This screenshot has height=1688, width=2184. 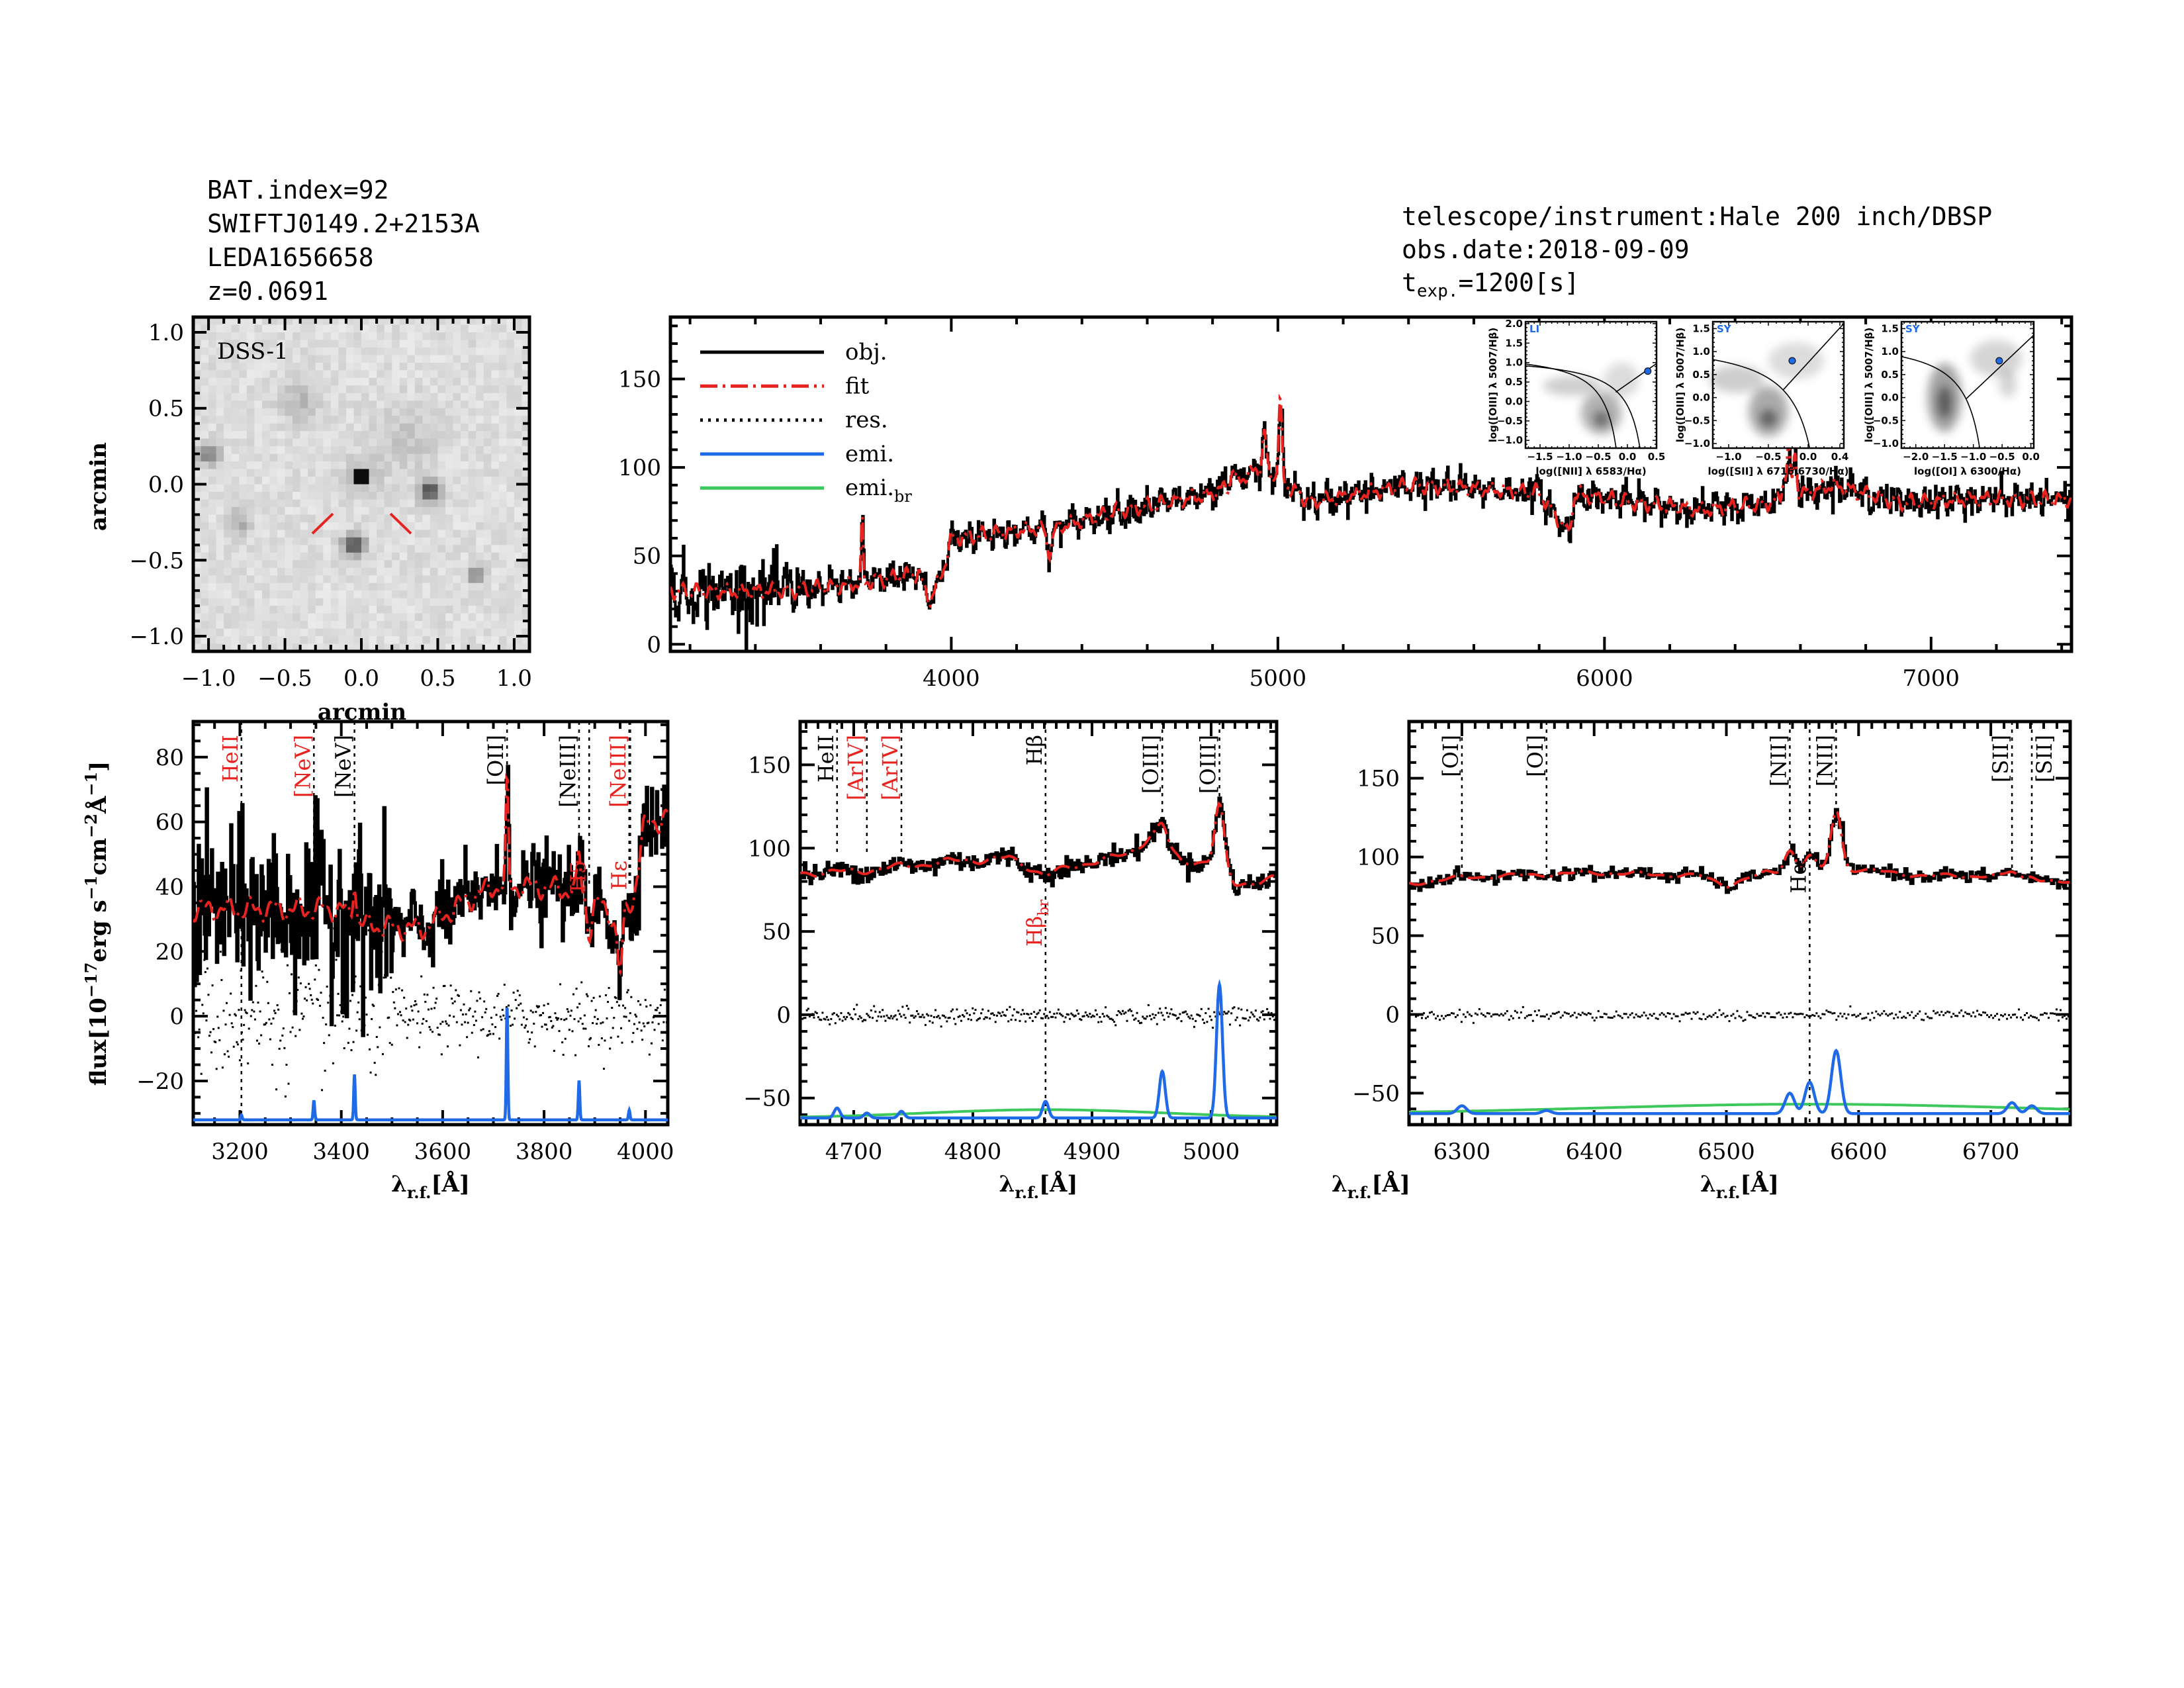 What do you see at coordinates (857, 386) in the screenshot?
I see `legend-label: fit` at bounding box center [857, 386].